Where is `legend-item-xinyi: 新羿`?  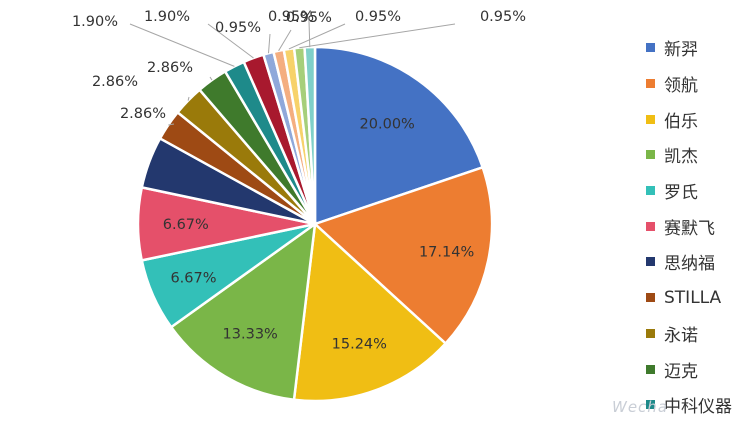
legend-item-xinyi: 新羿 is located at coordinates (689, 48).